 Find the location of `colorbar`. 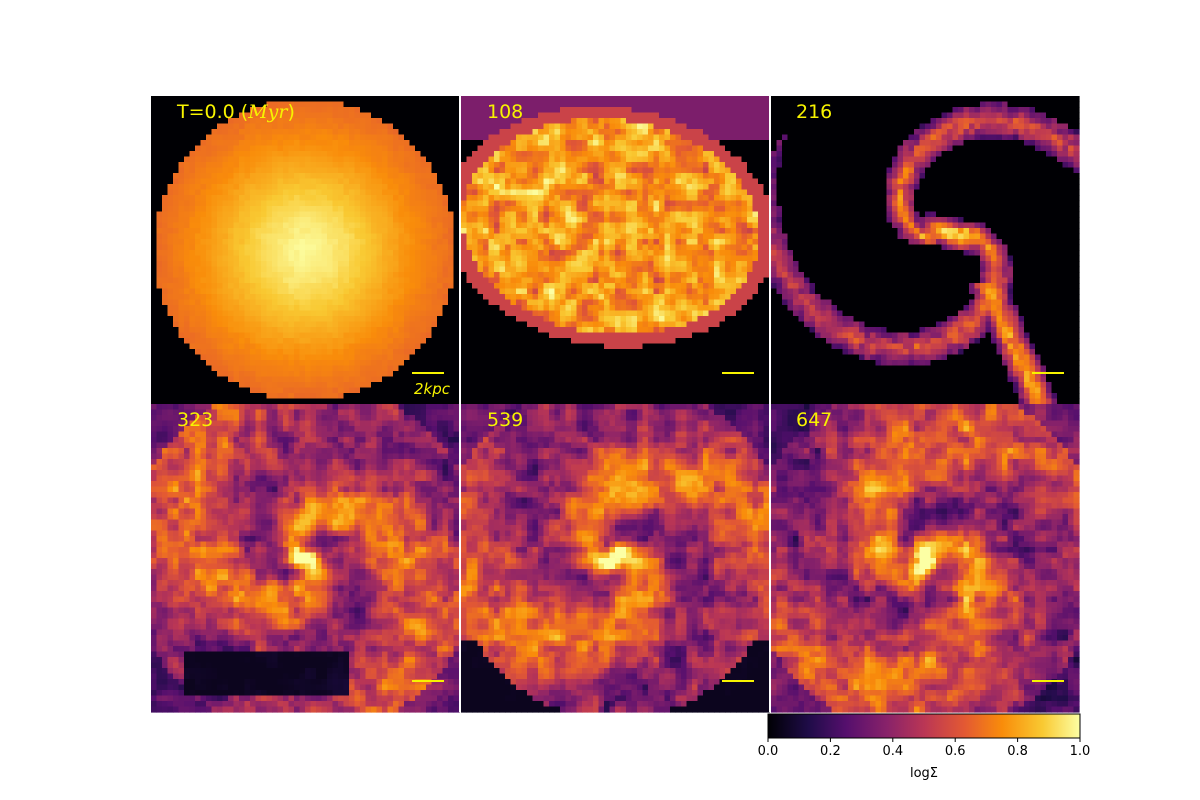

colorbar is located at coordinates (924, 726).